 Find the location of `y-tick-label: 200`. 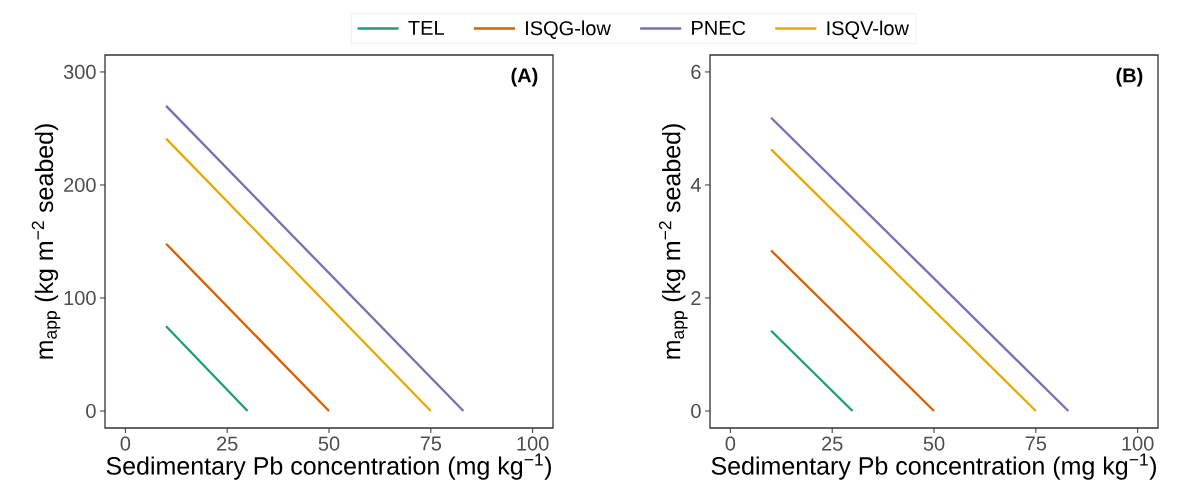

y-tick-label: 200 is located at coordinates (80, 185).